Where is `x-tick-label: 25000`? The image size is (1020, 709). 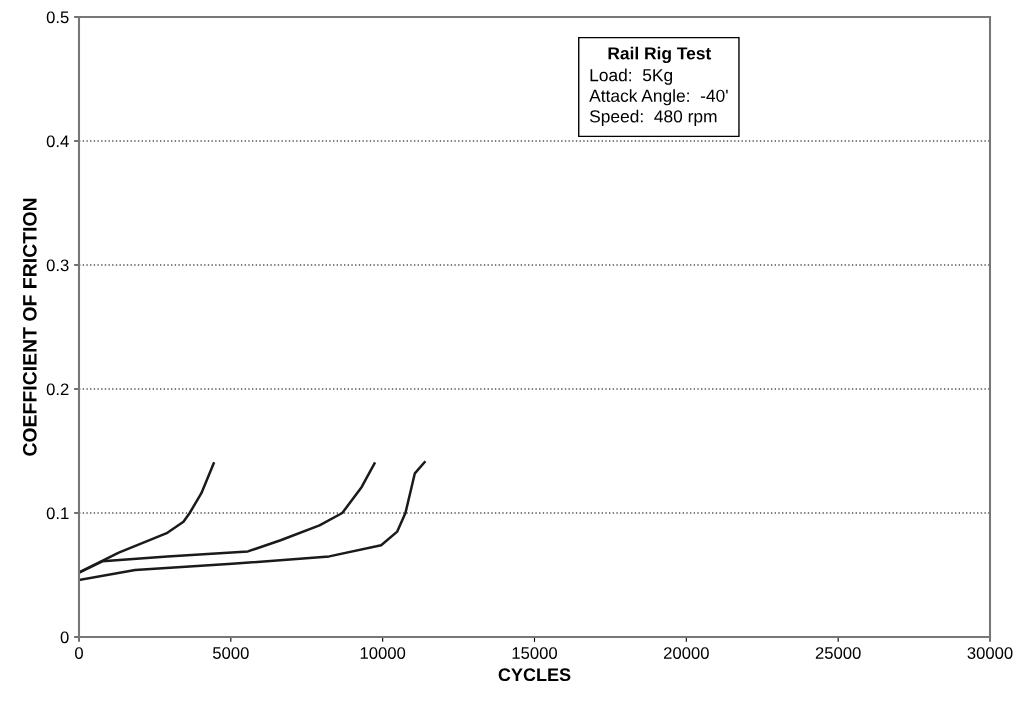
x-tick-label: 25000 is located at coordinates (838, 653).